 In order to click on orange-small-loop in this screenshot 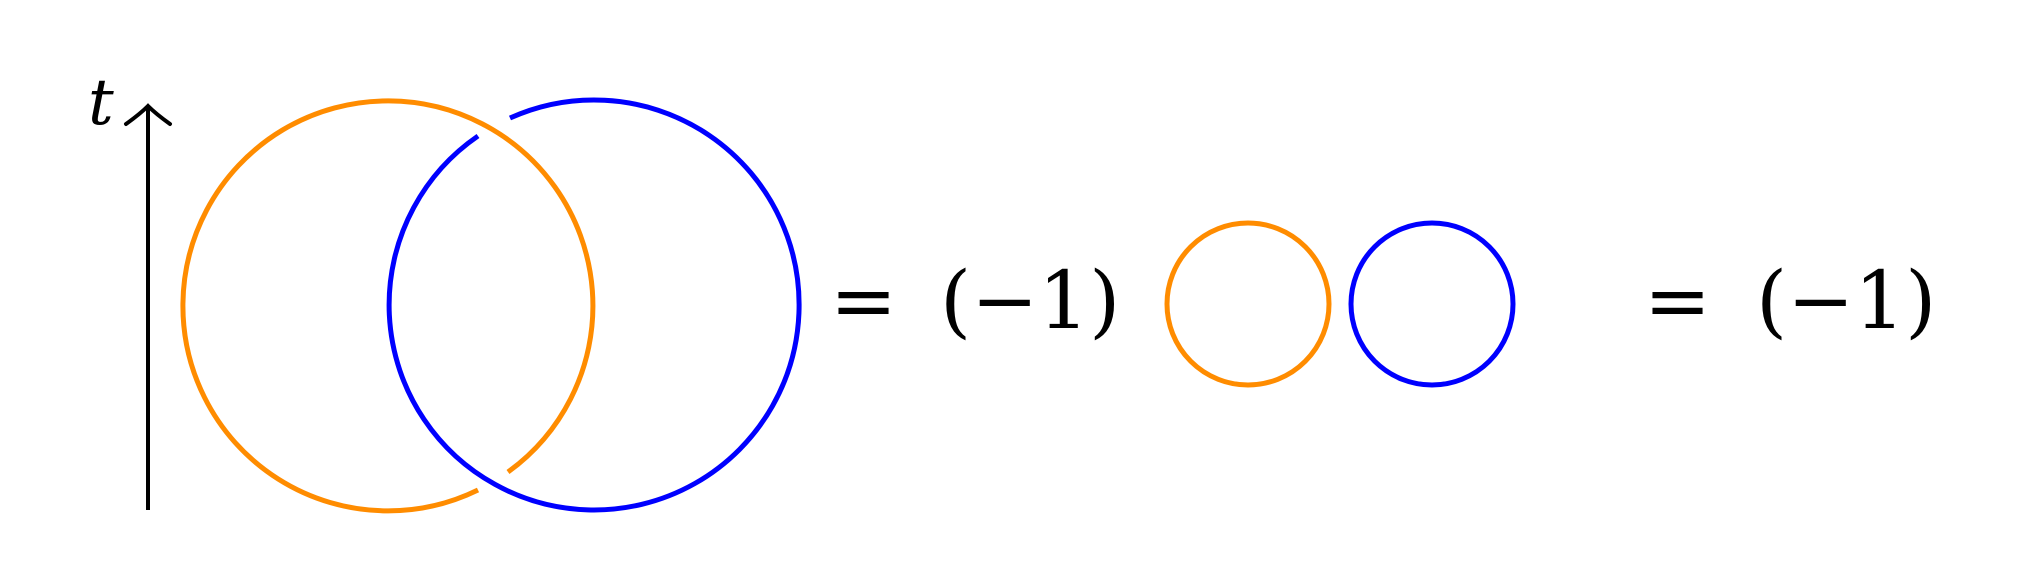, I will do `click(1248, 304)`.